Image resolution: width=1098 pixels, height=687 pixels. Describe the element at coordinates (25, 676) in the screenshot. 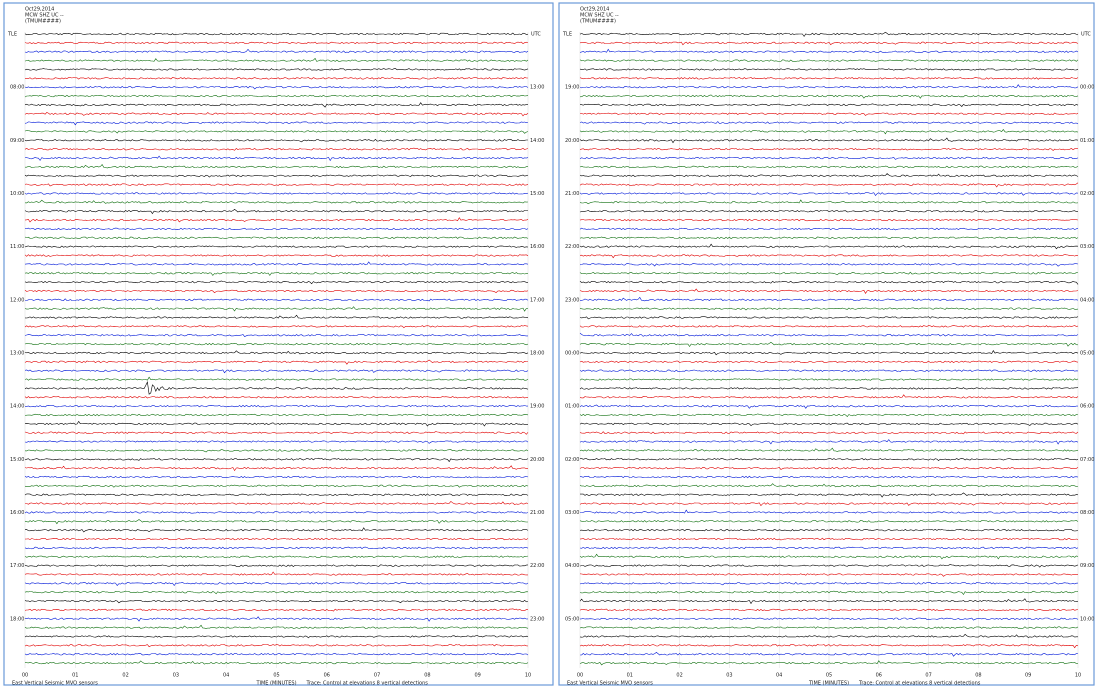

I see `minute-label: 00` at that location.